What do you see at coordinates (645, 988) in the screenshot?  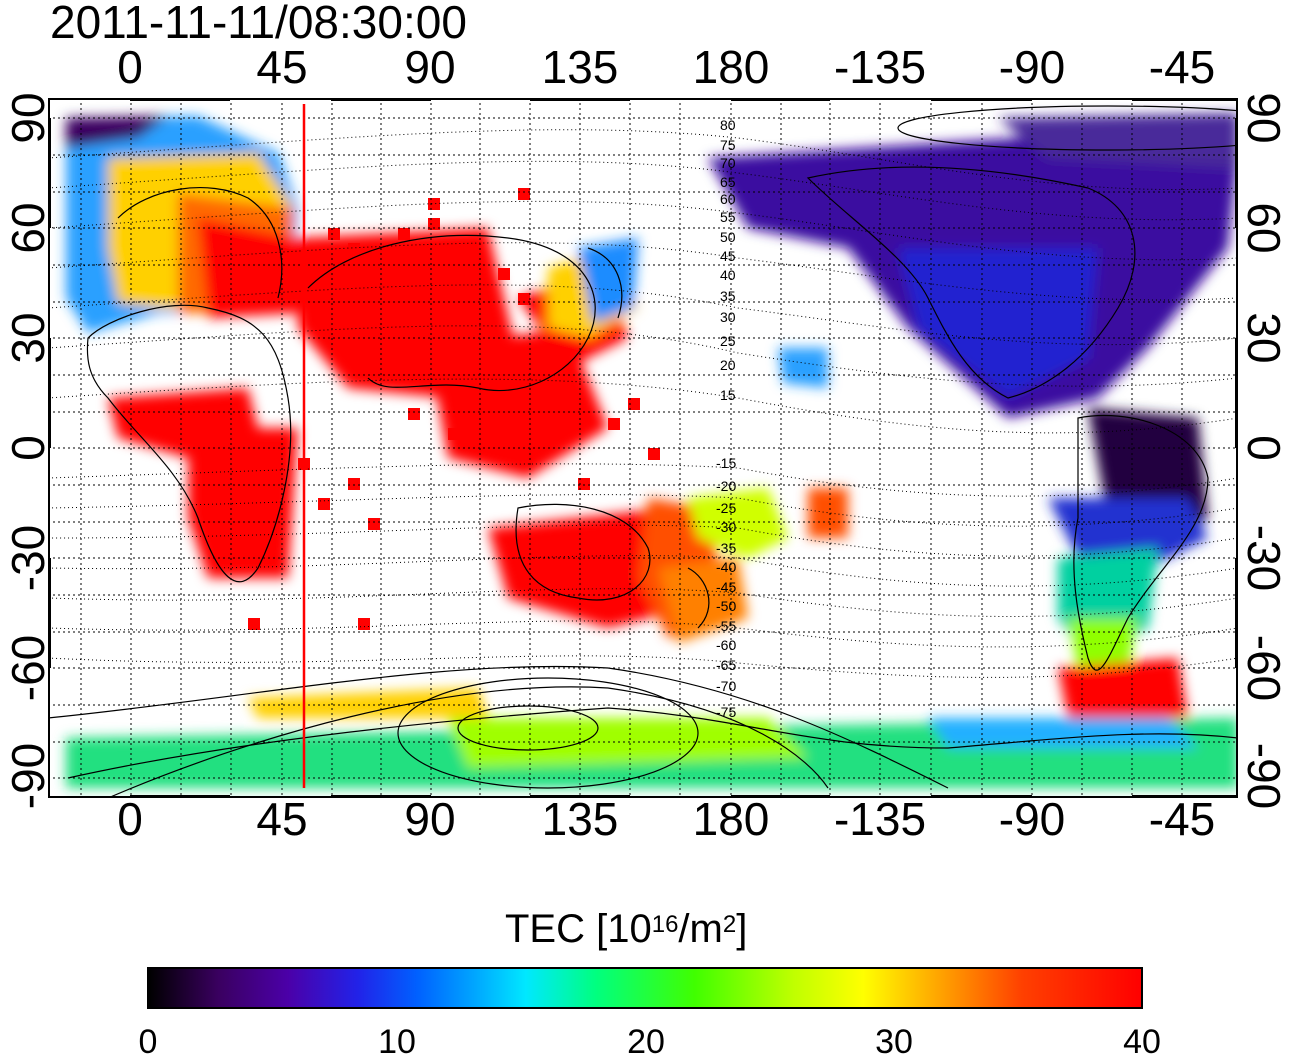 I see `tec-colorbar` at bounding box center [645, 988].